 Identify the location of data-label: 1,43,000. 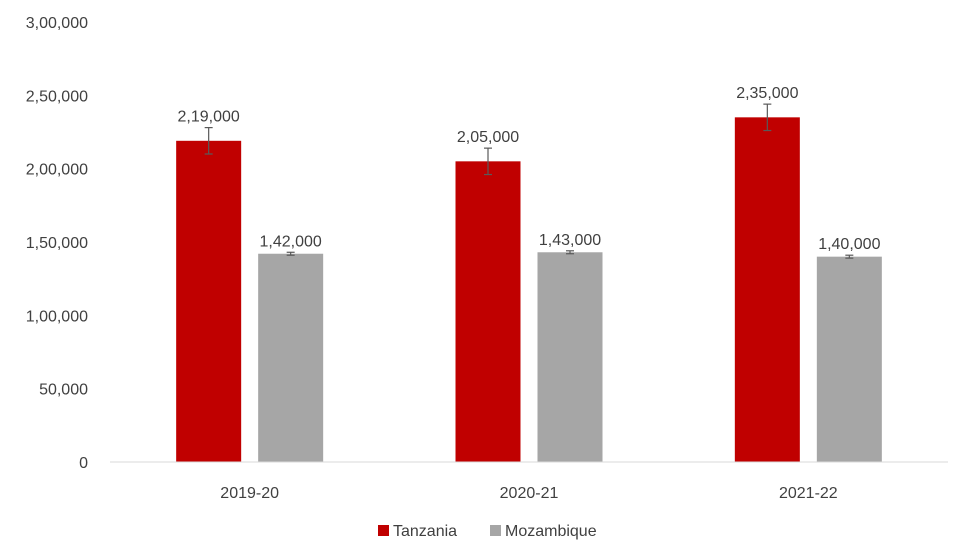
(570, 240).